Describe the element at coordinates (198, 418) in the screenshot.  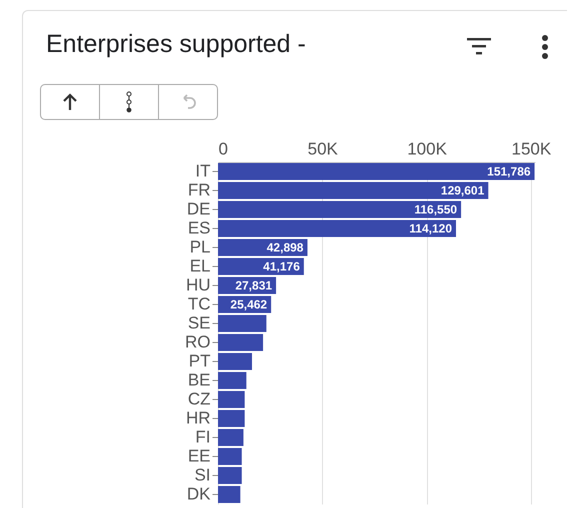
I see `y-tick-label: HR` at that location.